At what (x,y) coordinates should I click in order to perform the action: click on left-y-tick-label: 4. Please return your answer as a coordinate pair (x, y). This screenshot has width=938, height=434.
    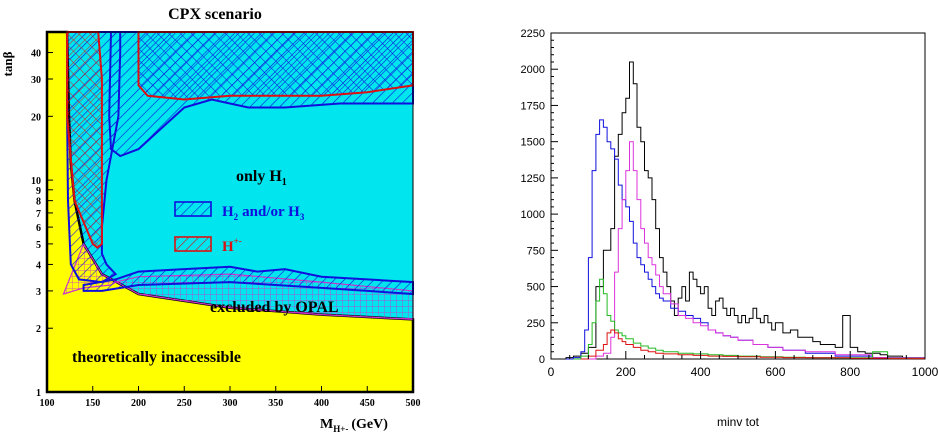
    Looking at the image, I should click on (38, 265).